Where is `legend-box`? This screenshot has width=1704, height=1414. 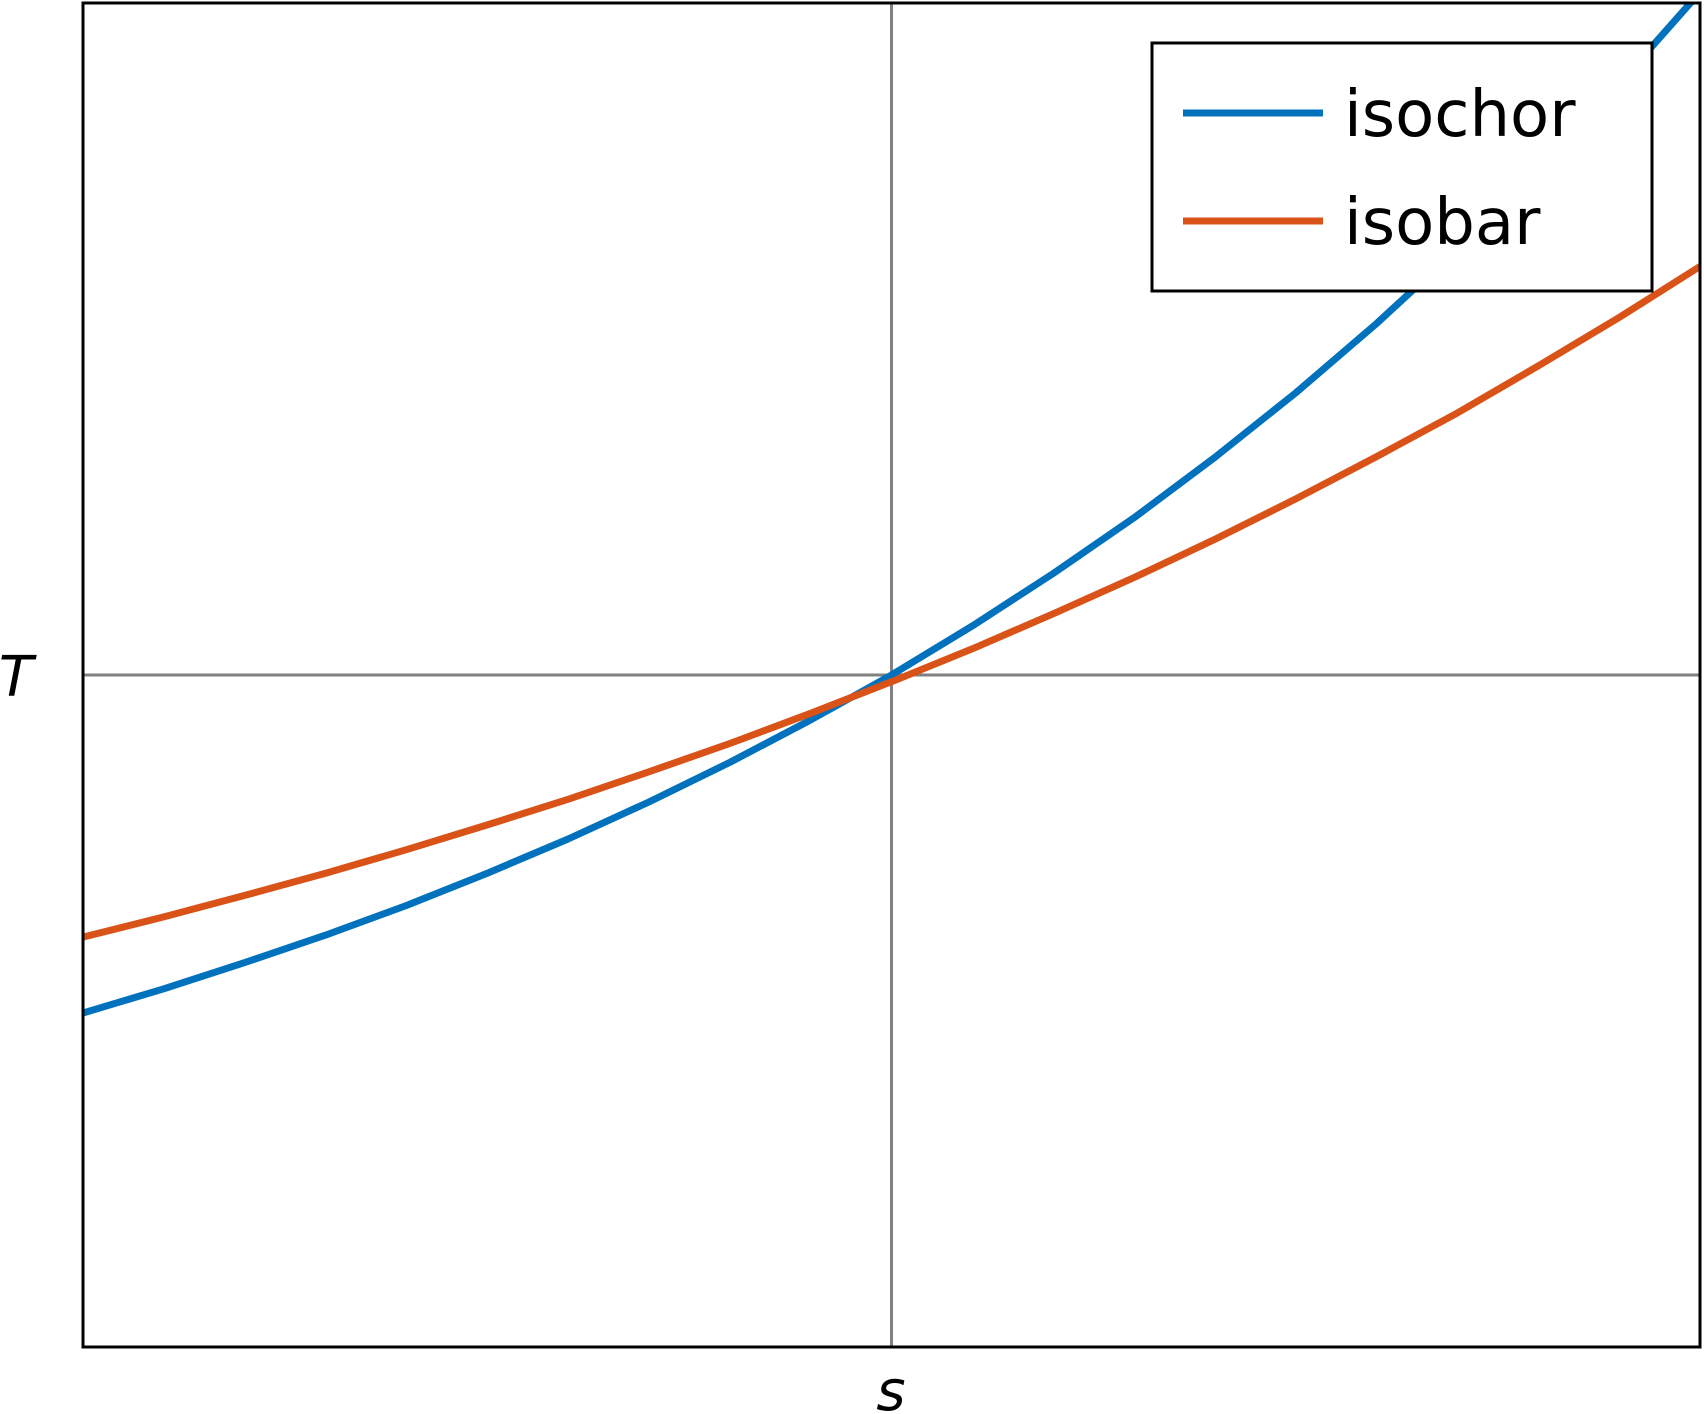
legend-box is located at coordinates (1402, 167).